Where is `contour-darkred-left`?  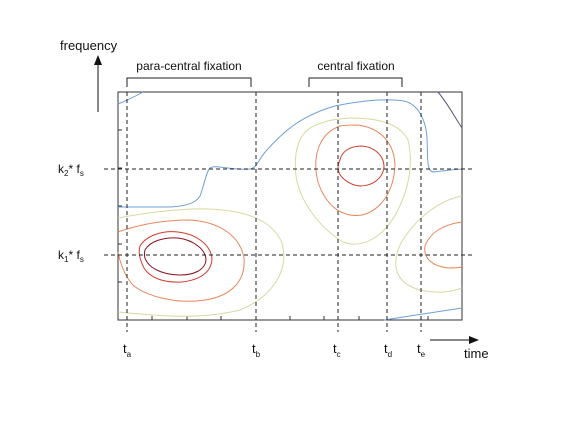
contour-darkred-left is located at coordinates (175, 256).